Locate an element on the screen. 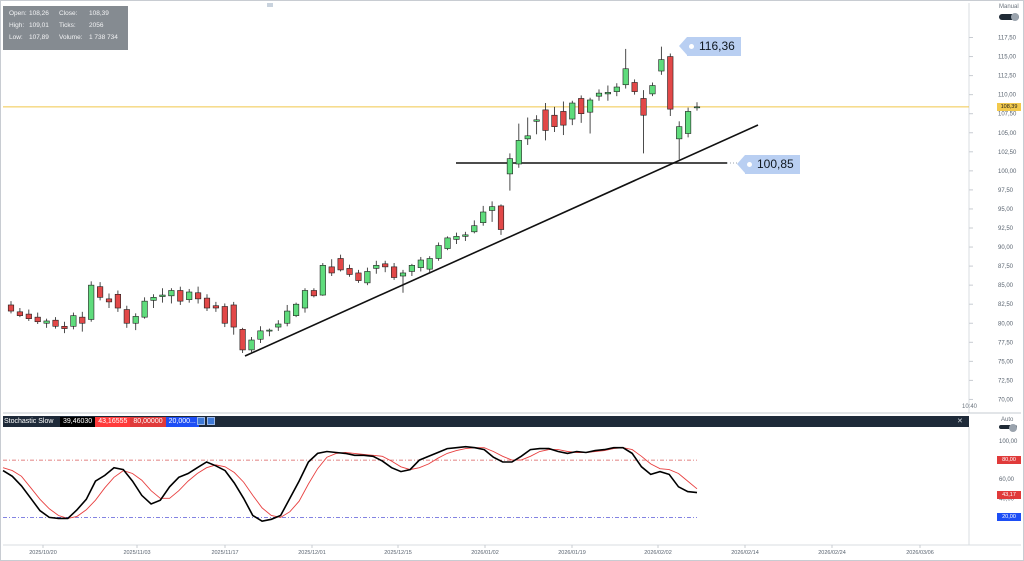  top-handle is located at coordinates (270, 5).